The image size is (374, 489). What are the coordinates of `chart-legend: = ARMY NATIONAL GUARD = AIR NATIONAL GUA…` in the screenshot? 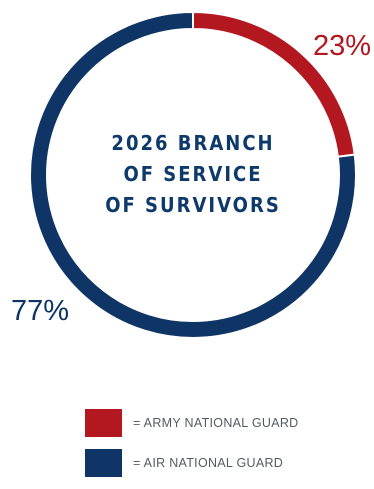 It's located at (191, 449).